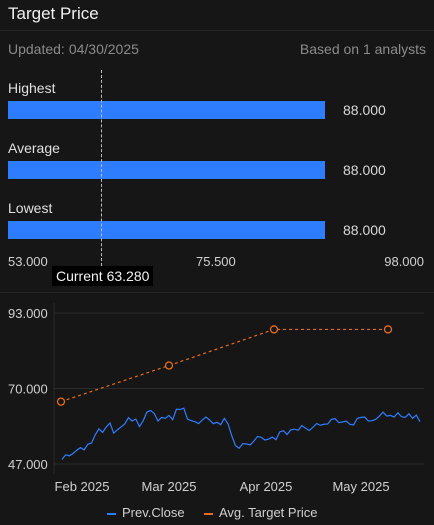  I want to click on legend-swatch-avg-target, so click(208, 513).